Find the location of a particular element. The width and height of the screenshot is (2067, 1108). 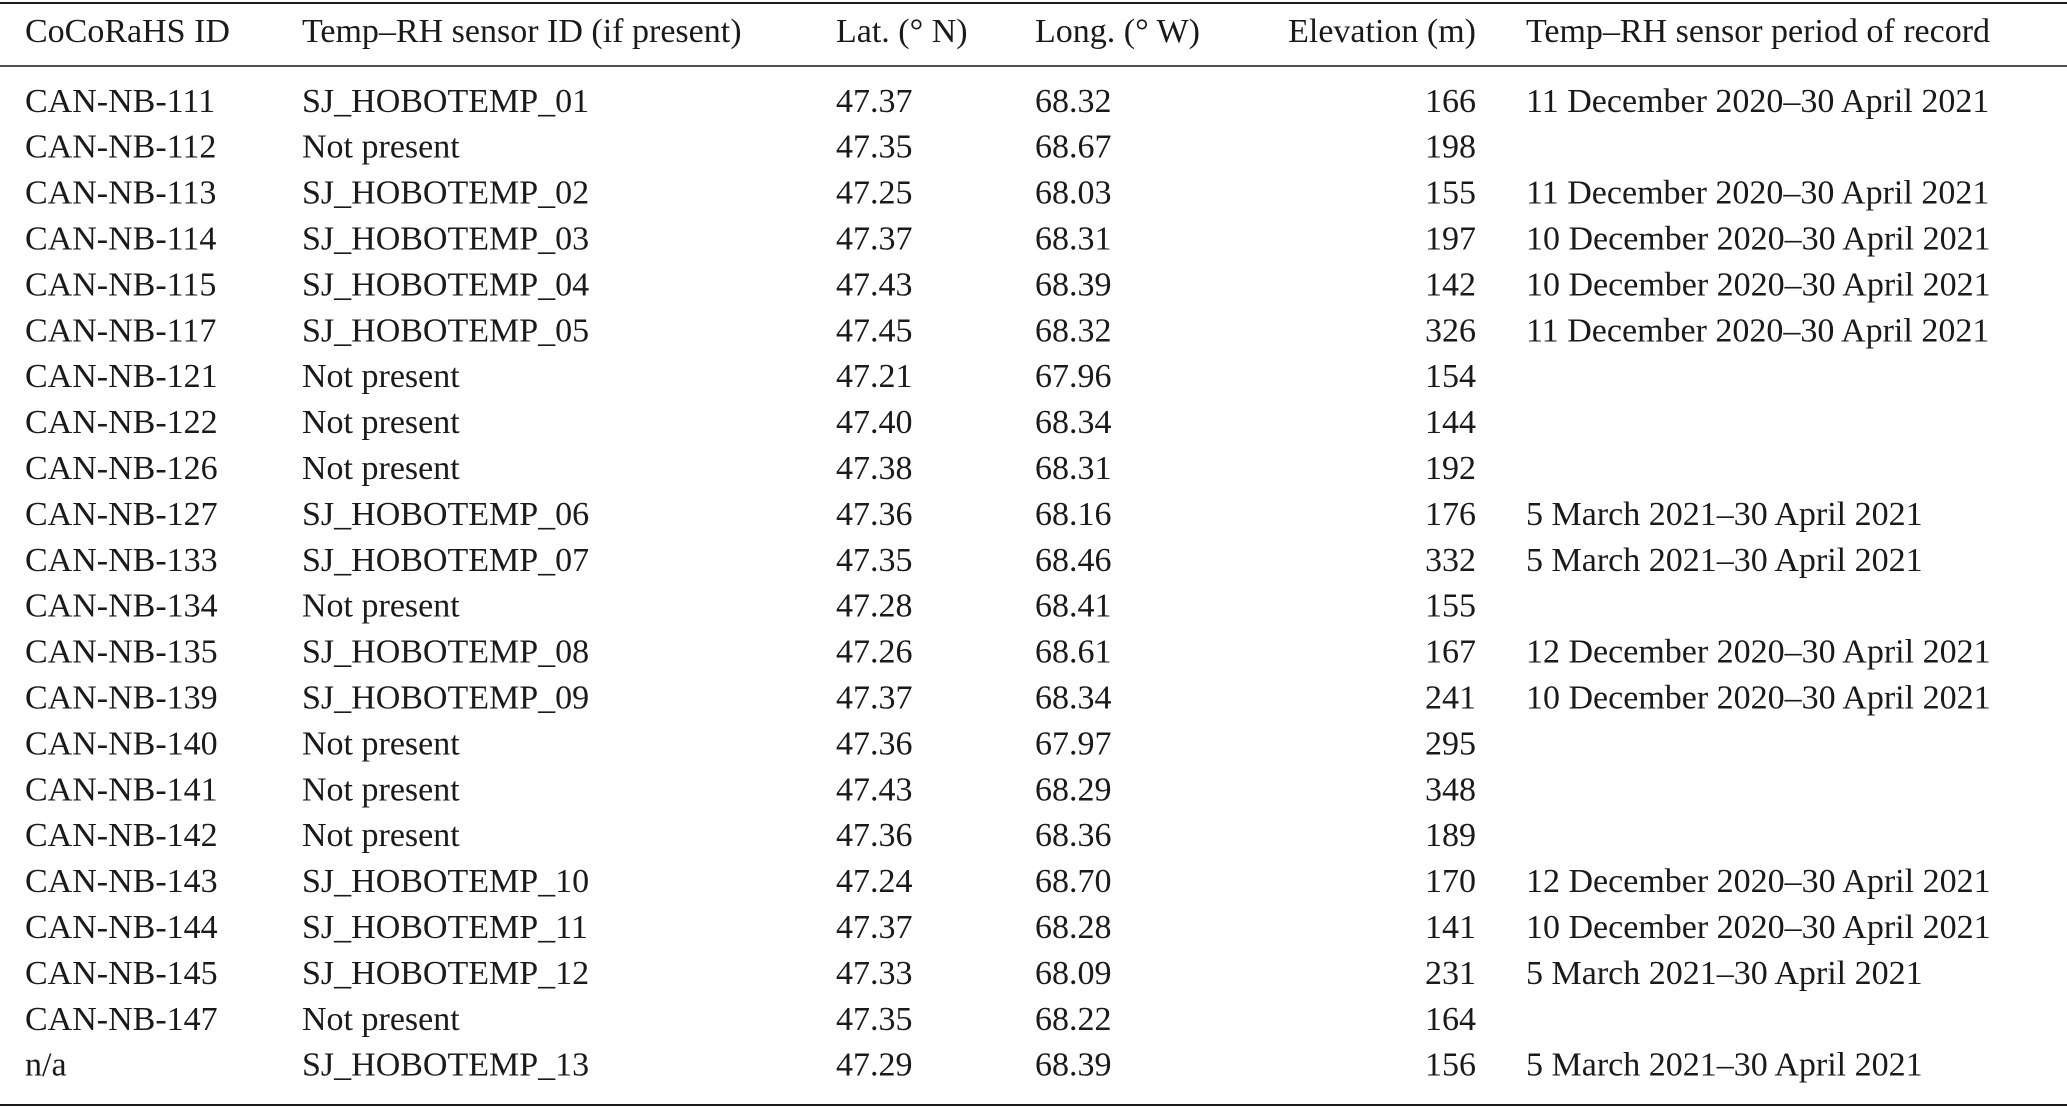

cell: 47.21 is located at coordinates (874, 376).